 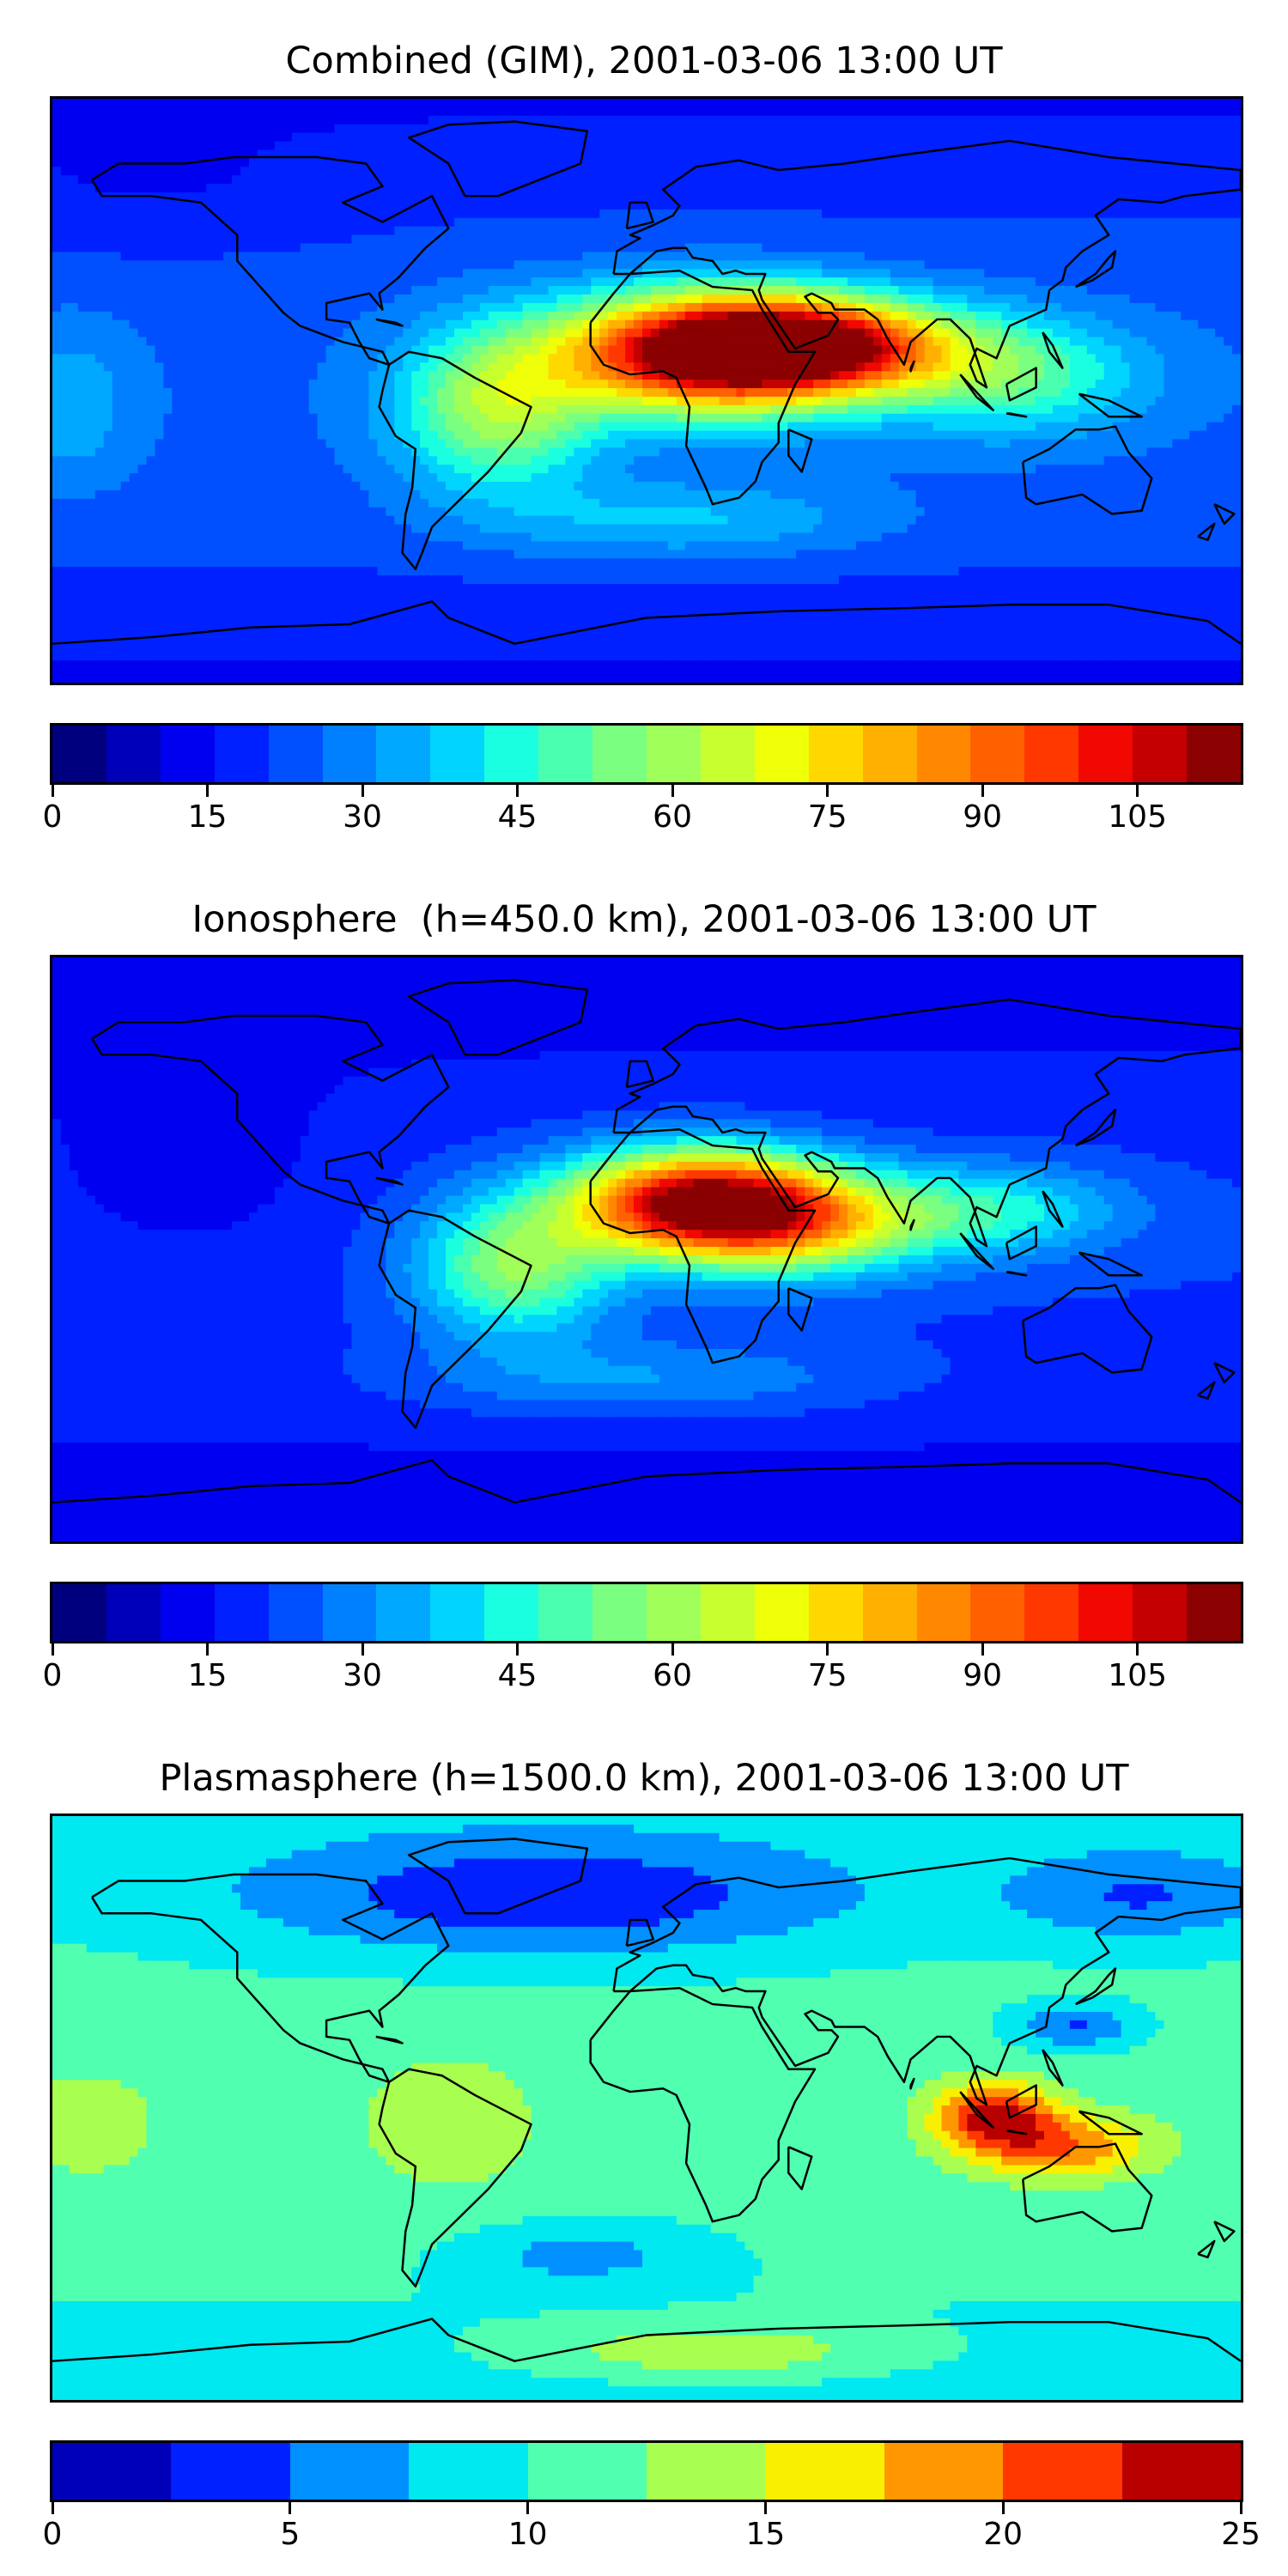 What do you see at coordinates (518, 1676) in the screenshot?
I see `colorbar-ionosphere-tick-label-3: 45` at bounding box center [518, 1676].